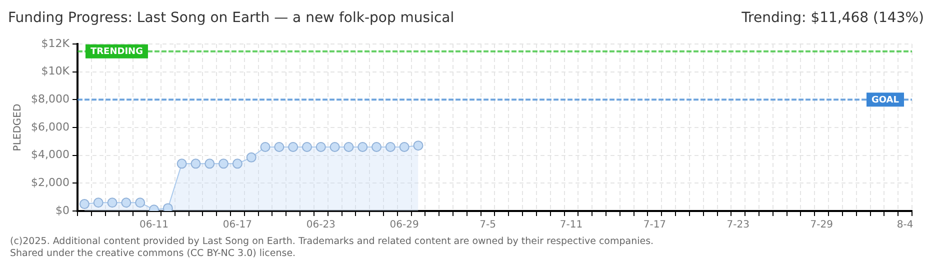  What do you see at coordinates (404, 225) in the screenshot?
I see `x-tick-label: 06-29` at bounding box center [404, 225].